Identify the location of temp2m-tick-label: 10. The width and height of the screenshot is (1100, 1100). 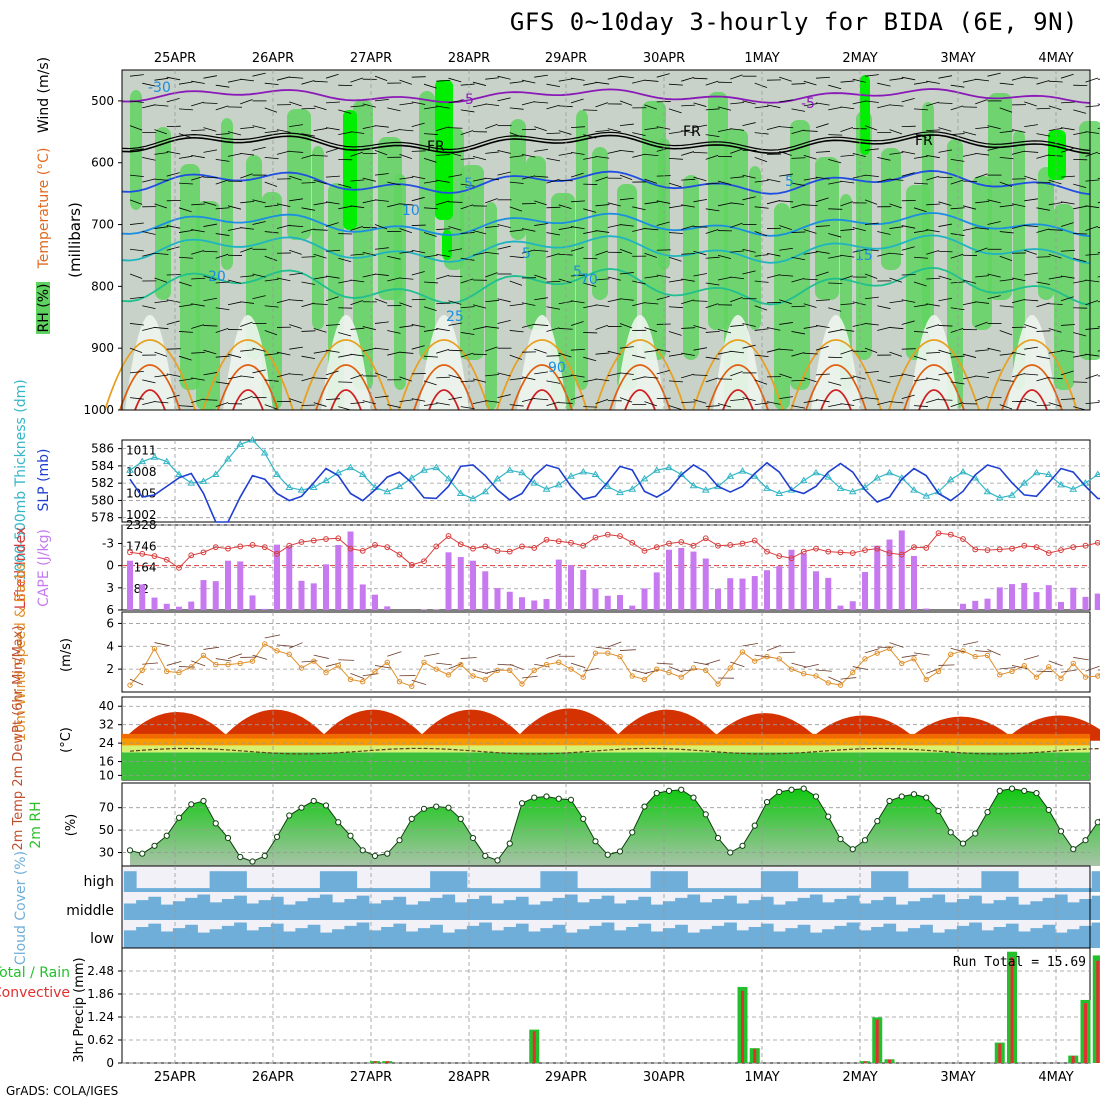
(106, 775).